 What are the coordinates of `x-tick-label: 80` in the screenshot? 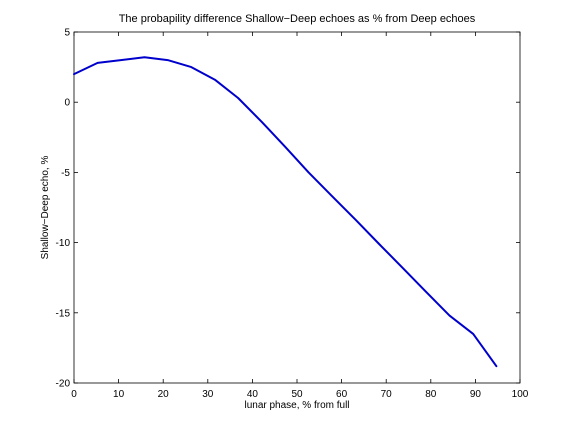 It's located at (431, 394).